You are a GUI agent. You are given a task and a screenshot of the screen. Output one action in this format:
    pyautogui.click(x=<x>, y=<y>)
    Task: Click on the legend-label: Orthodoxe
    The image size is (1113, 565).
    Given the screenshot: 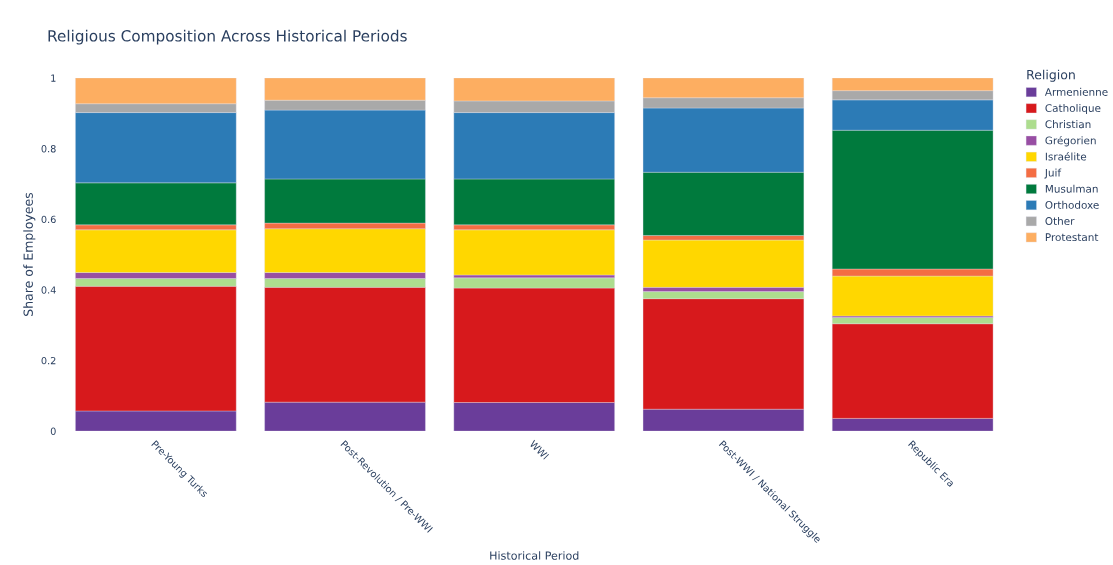 What is the action you would take?
    pyautogui.click(x=1072, y=204)
    